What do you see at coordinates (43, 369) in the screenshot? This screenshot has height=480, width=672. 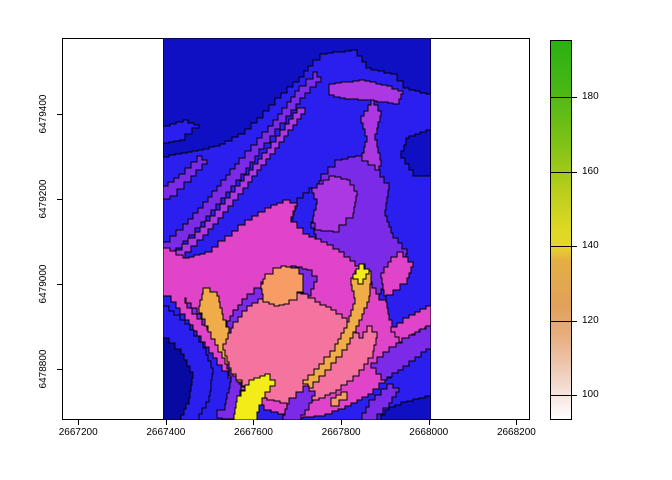 I see `y-tick-label: 6478800` at bounding box center [43, 369].